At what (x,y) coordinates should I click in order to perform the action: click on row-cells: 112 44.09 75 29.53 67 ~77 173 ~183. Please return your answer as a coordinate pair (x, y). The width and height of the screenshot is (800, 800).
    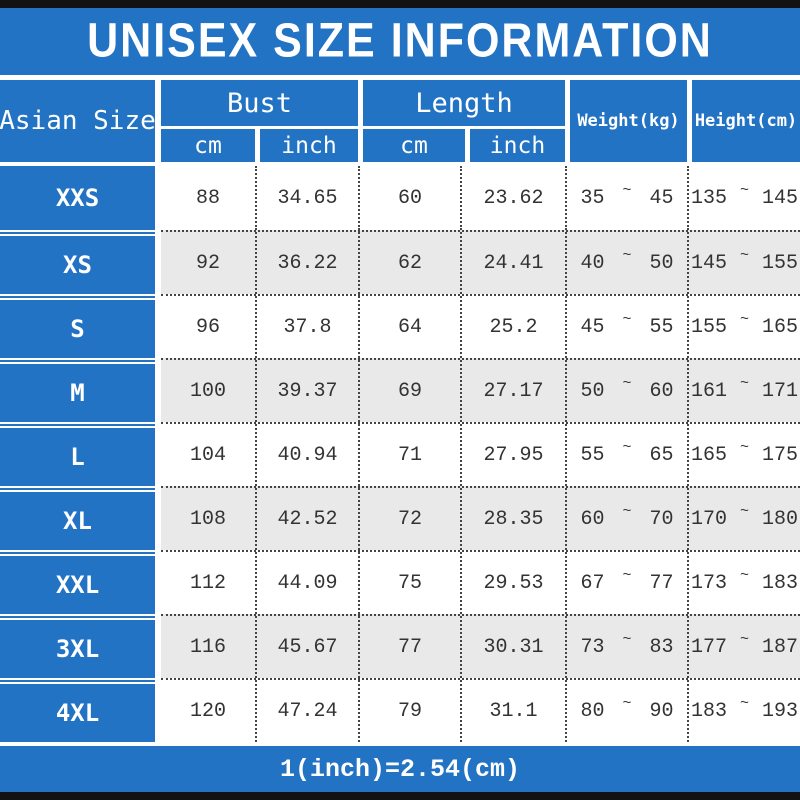
    Looking at the image, I should click on (480, 582).